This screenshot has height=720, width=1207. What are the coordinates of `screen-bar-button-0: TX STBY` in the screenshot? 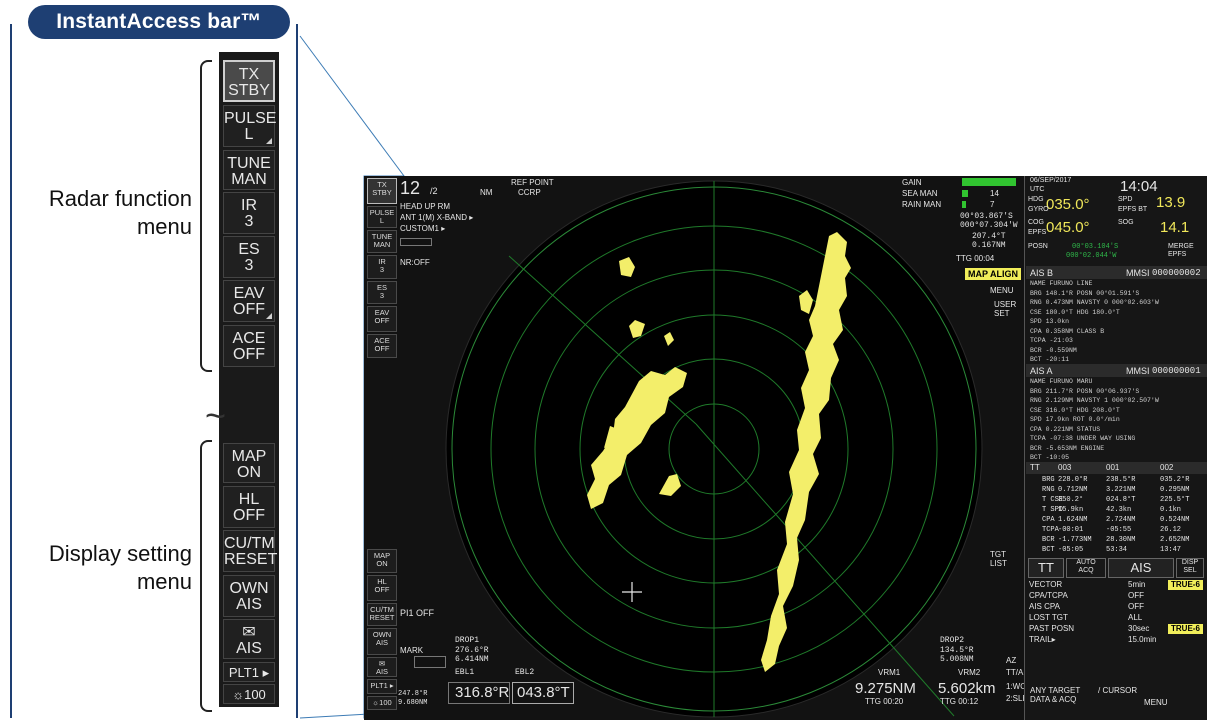 It's located at (382, 191).